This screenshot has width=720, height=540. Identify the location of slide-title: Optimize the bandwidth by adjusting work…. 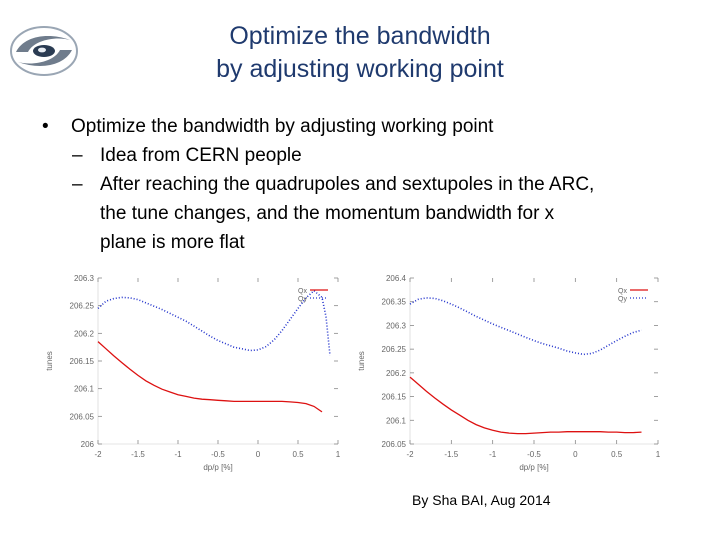
(360, 53).